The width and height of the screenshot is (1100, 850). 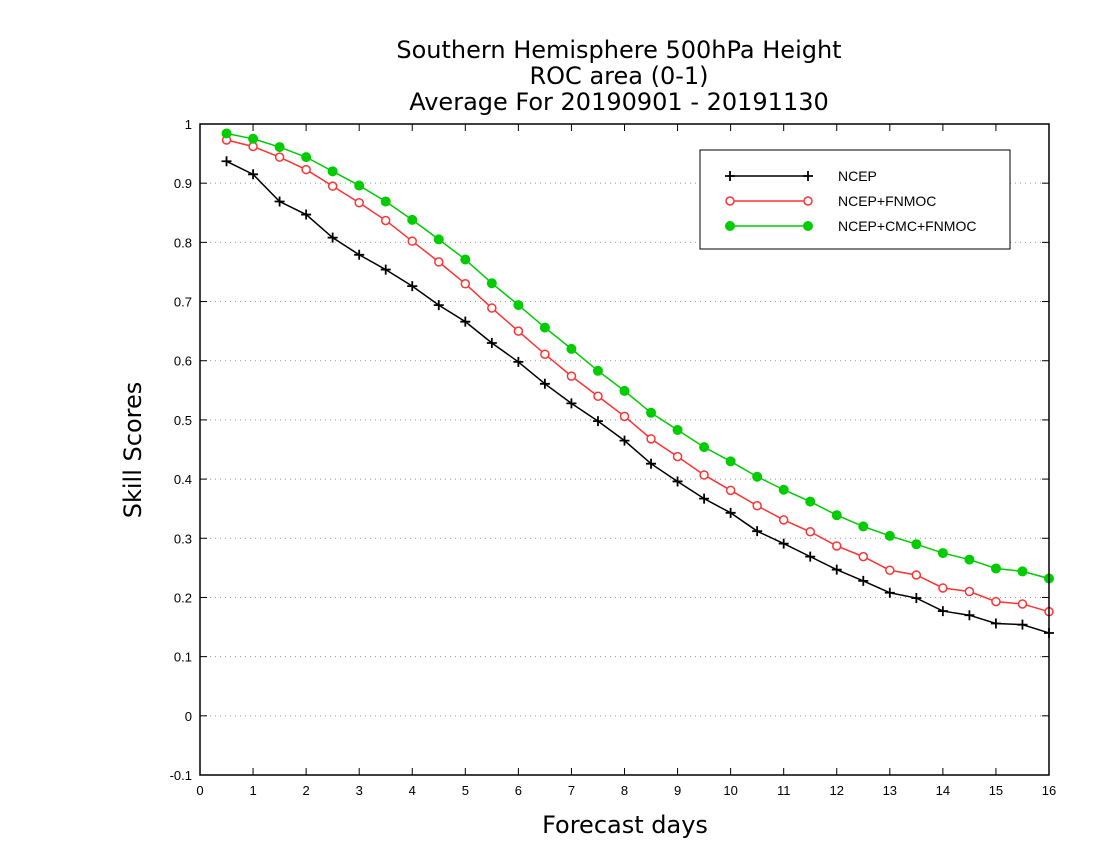 I want to click on x-tick-label: 14, so click(x=943, y=790).